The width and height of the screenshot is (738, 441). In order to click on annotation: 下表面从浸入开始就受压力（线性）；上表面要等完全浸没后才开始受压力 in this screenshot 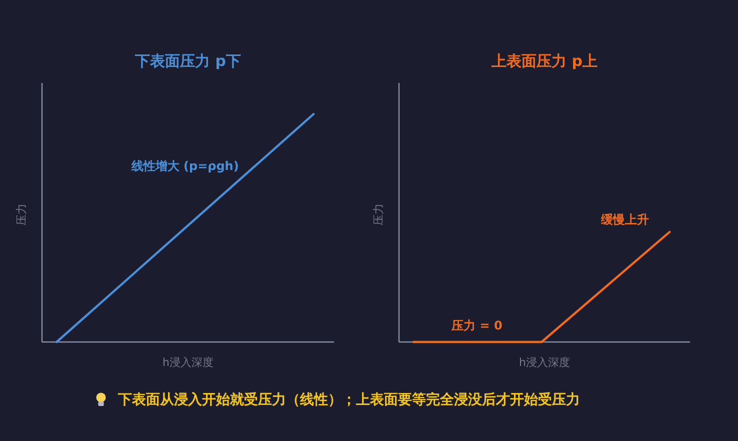, I will do `click(349, 400)`.